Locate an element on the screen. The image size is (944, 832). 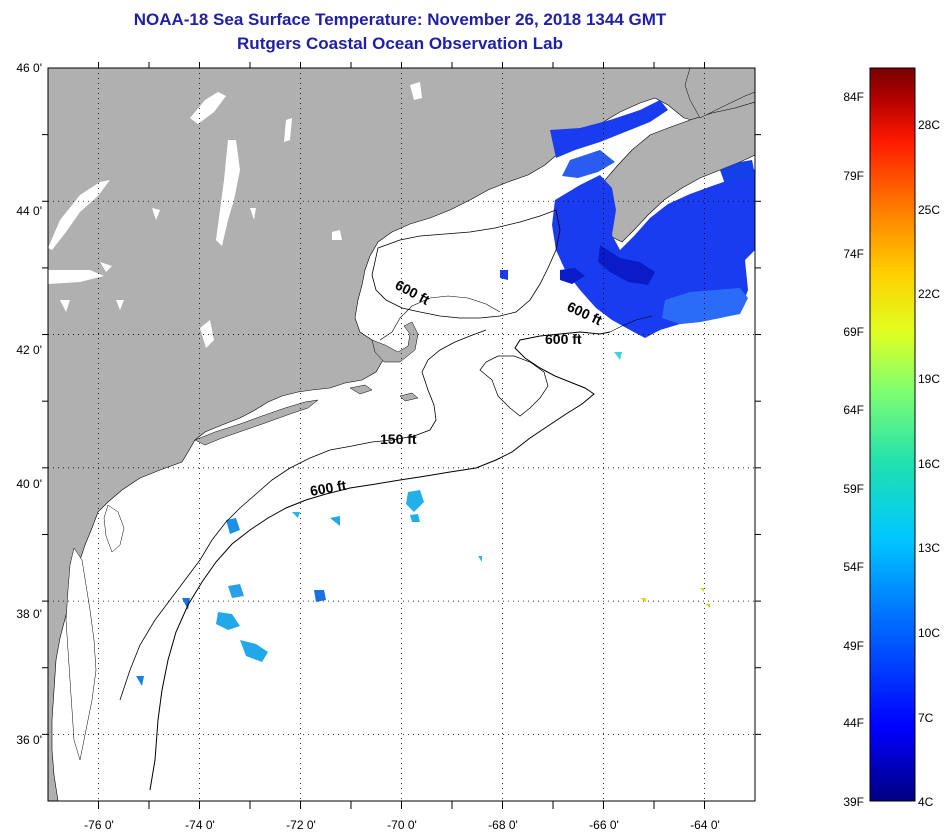
contour-georges-bank is located at coordinates (514, 386).